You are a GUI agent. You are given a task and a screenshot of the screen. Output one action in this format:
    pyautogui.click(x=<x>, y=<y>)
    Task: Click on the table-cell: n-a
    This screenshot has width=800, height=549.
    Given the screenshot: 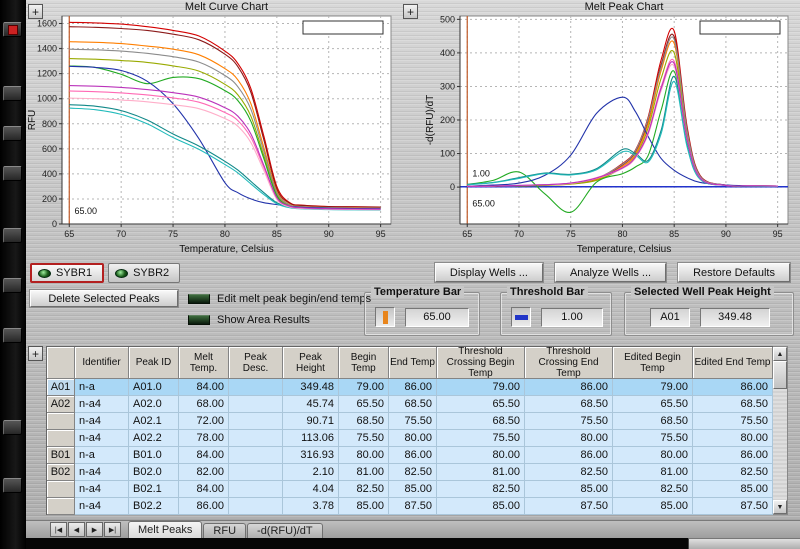 What is the action you would take?
    pyautogui.click(x=102, y=387)
    